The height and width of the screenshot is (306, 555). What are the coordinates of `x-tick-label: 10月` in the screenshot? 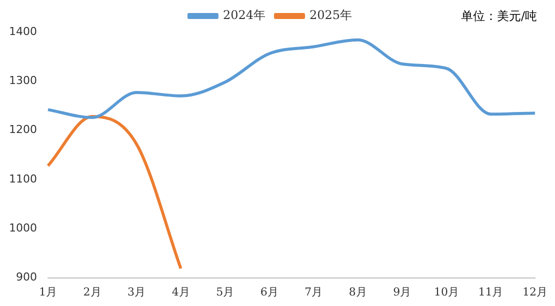 It's located at (446, 291).